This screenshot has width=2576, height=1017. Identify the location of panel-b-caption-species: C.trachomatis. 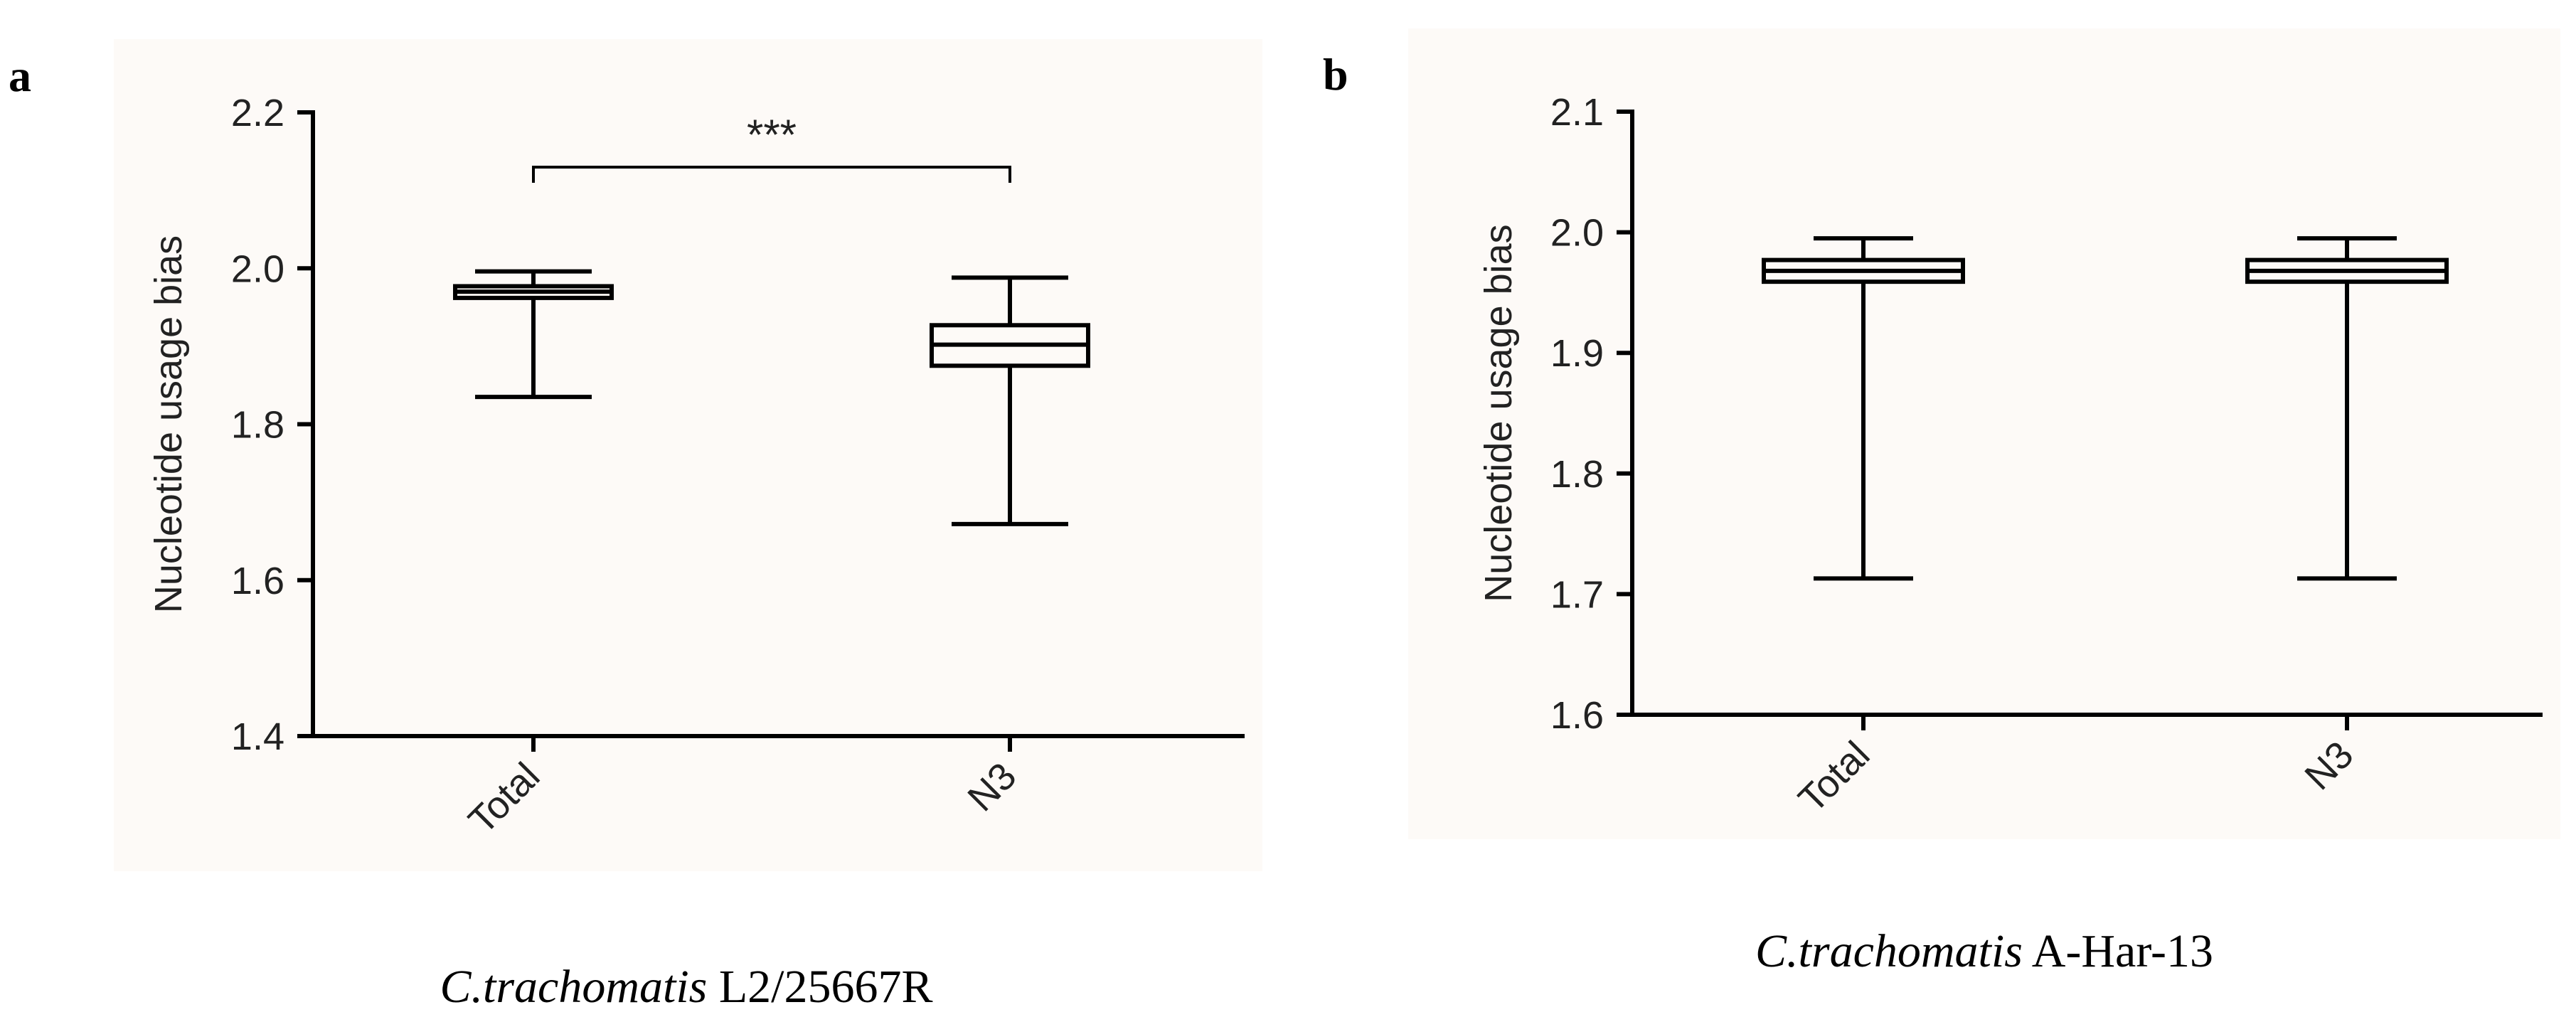
(1889, 951).